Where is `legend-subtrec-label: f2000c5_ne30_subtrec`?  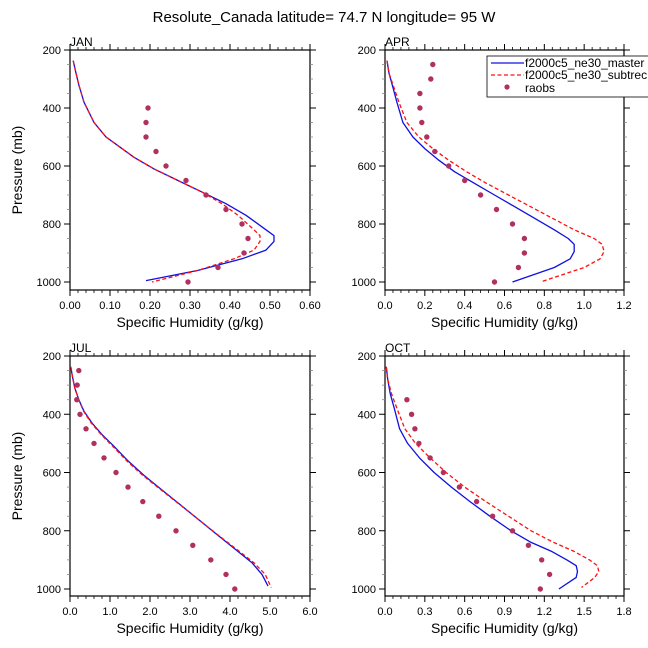 legend-subtrec-label: f2000c5_ne30_subtrec is located at coordinates (586, 75).